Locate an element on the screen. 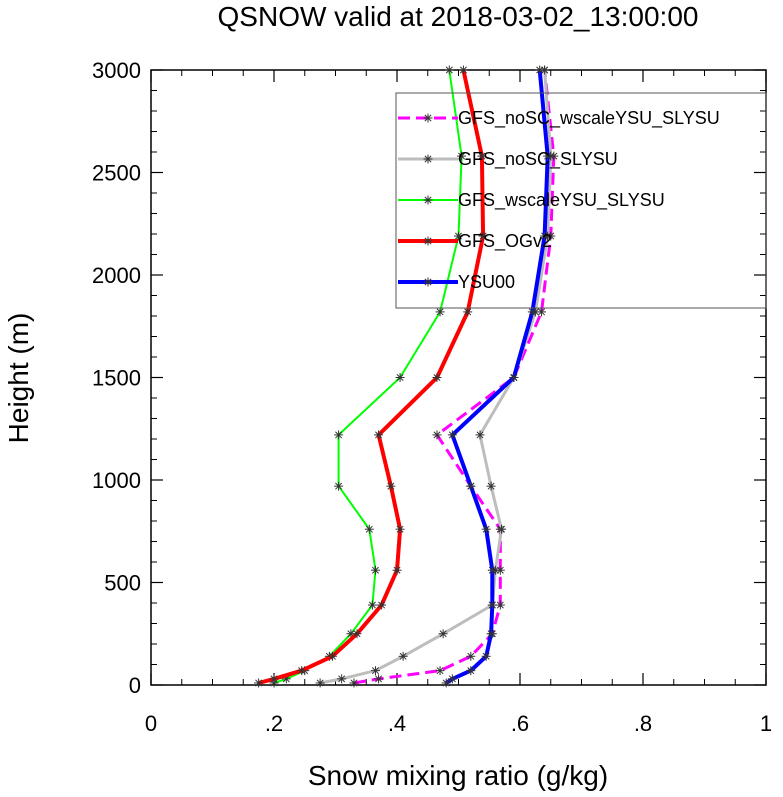  y-tick-label: 500 is located at coordinates (122, 583).